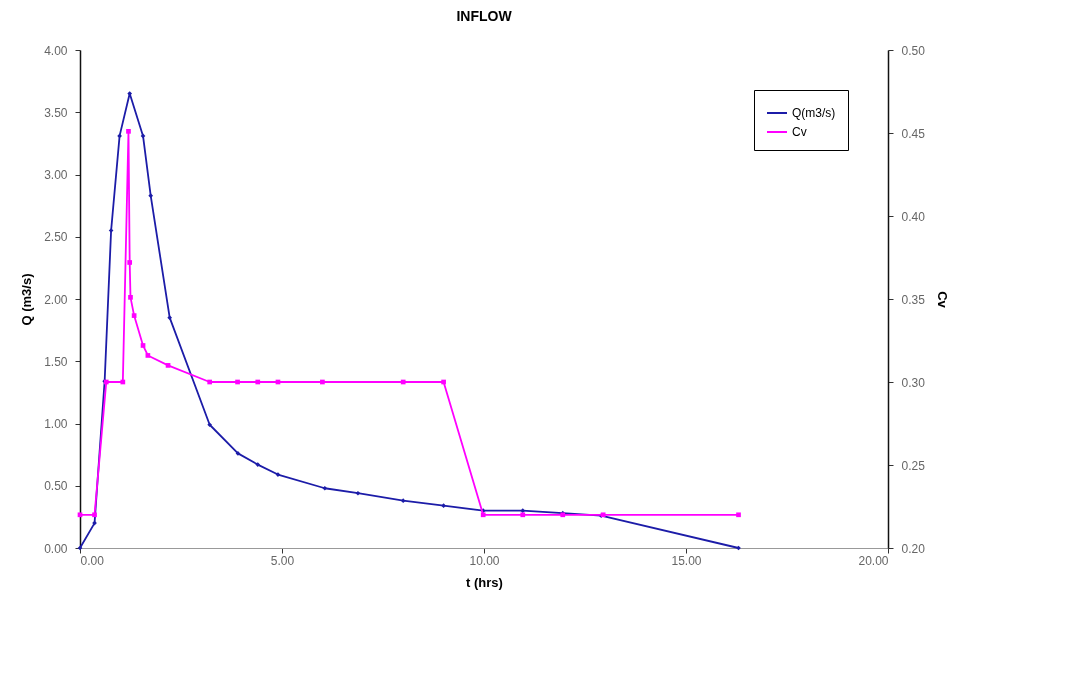  What do you see at coordinates (913, 465) in the screenshot?
I see `y2-tick-label: 0.25` at bounding box center [913, 465].